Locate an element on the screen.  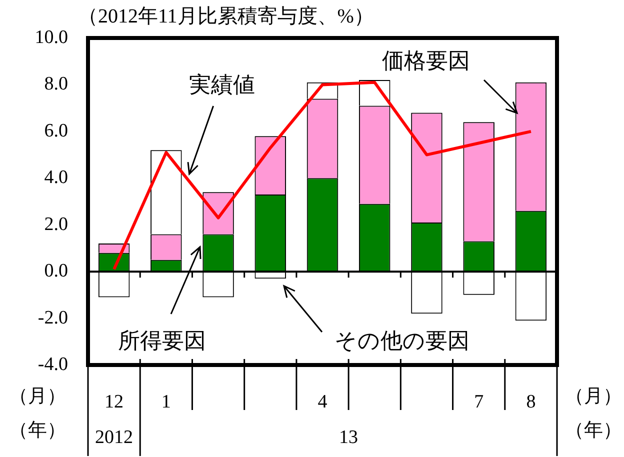
x-tick-label: 4 is located at coordinates (323, 401).